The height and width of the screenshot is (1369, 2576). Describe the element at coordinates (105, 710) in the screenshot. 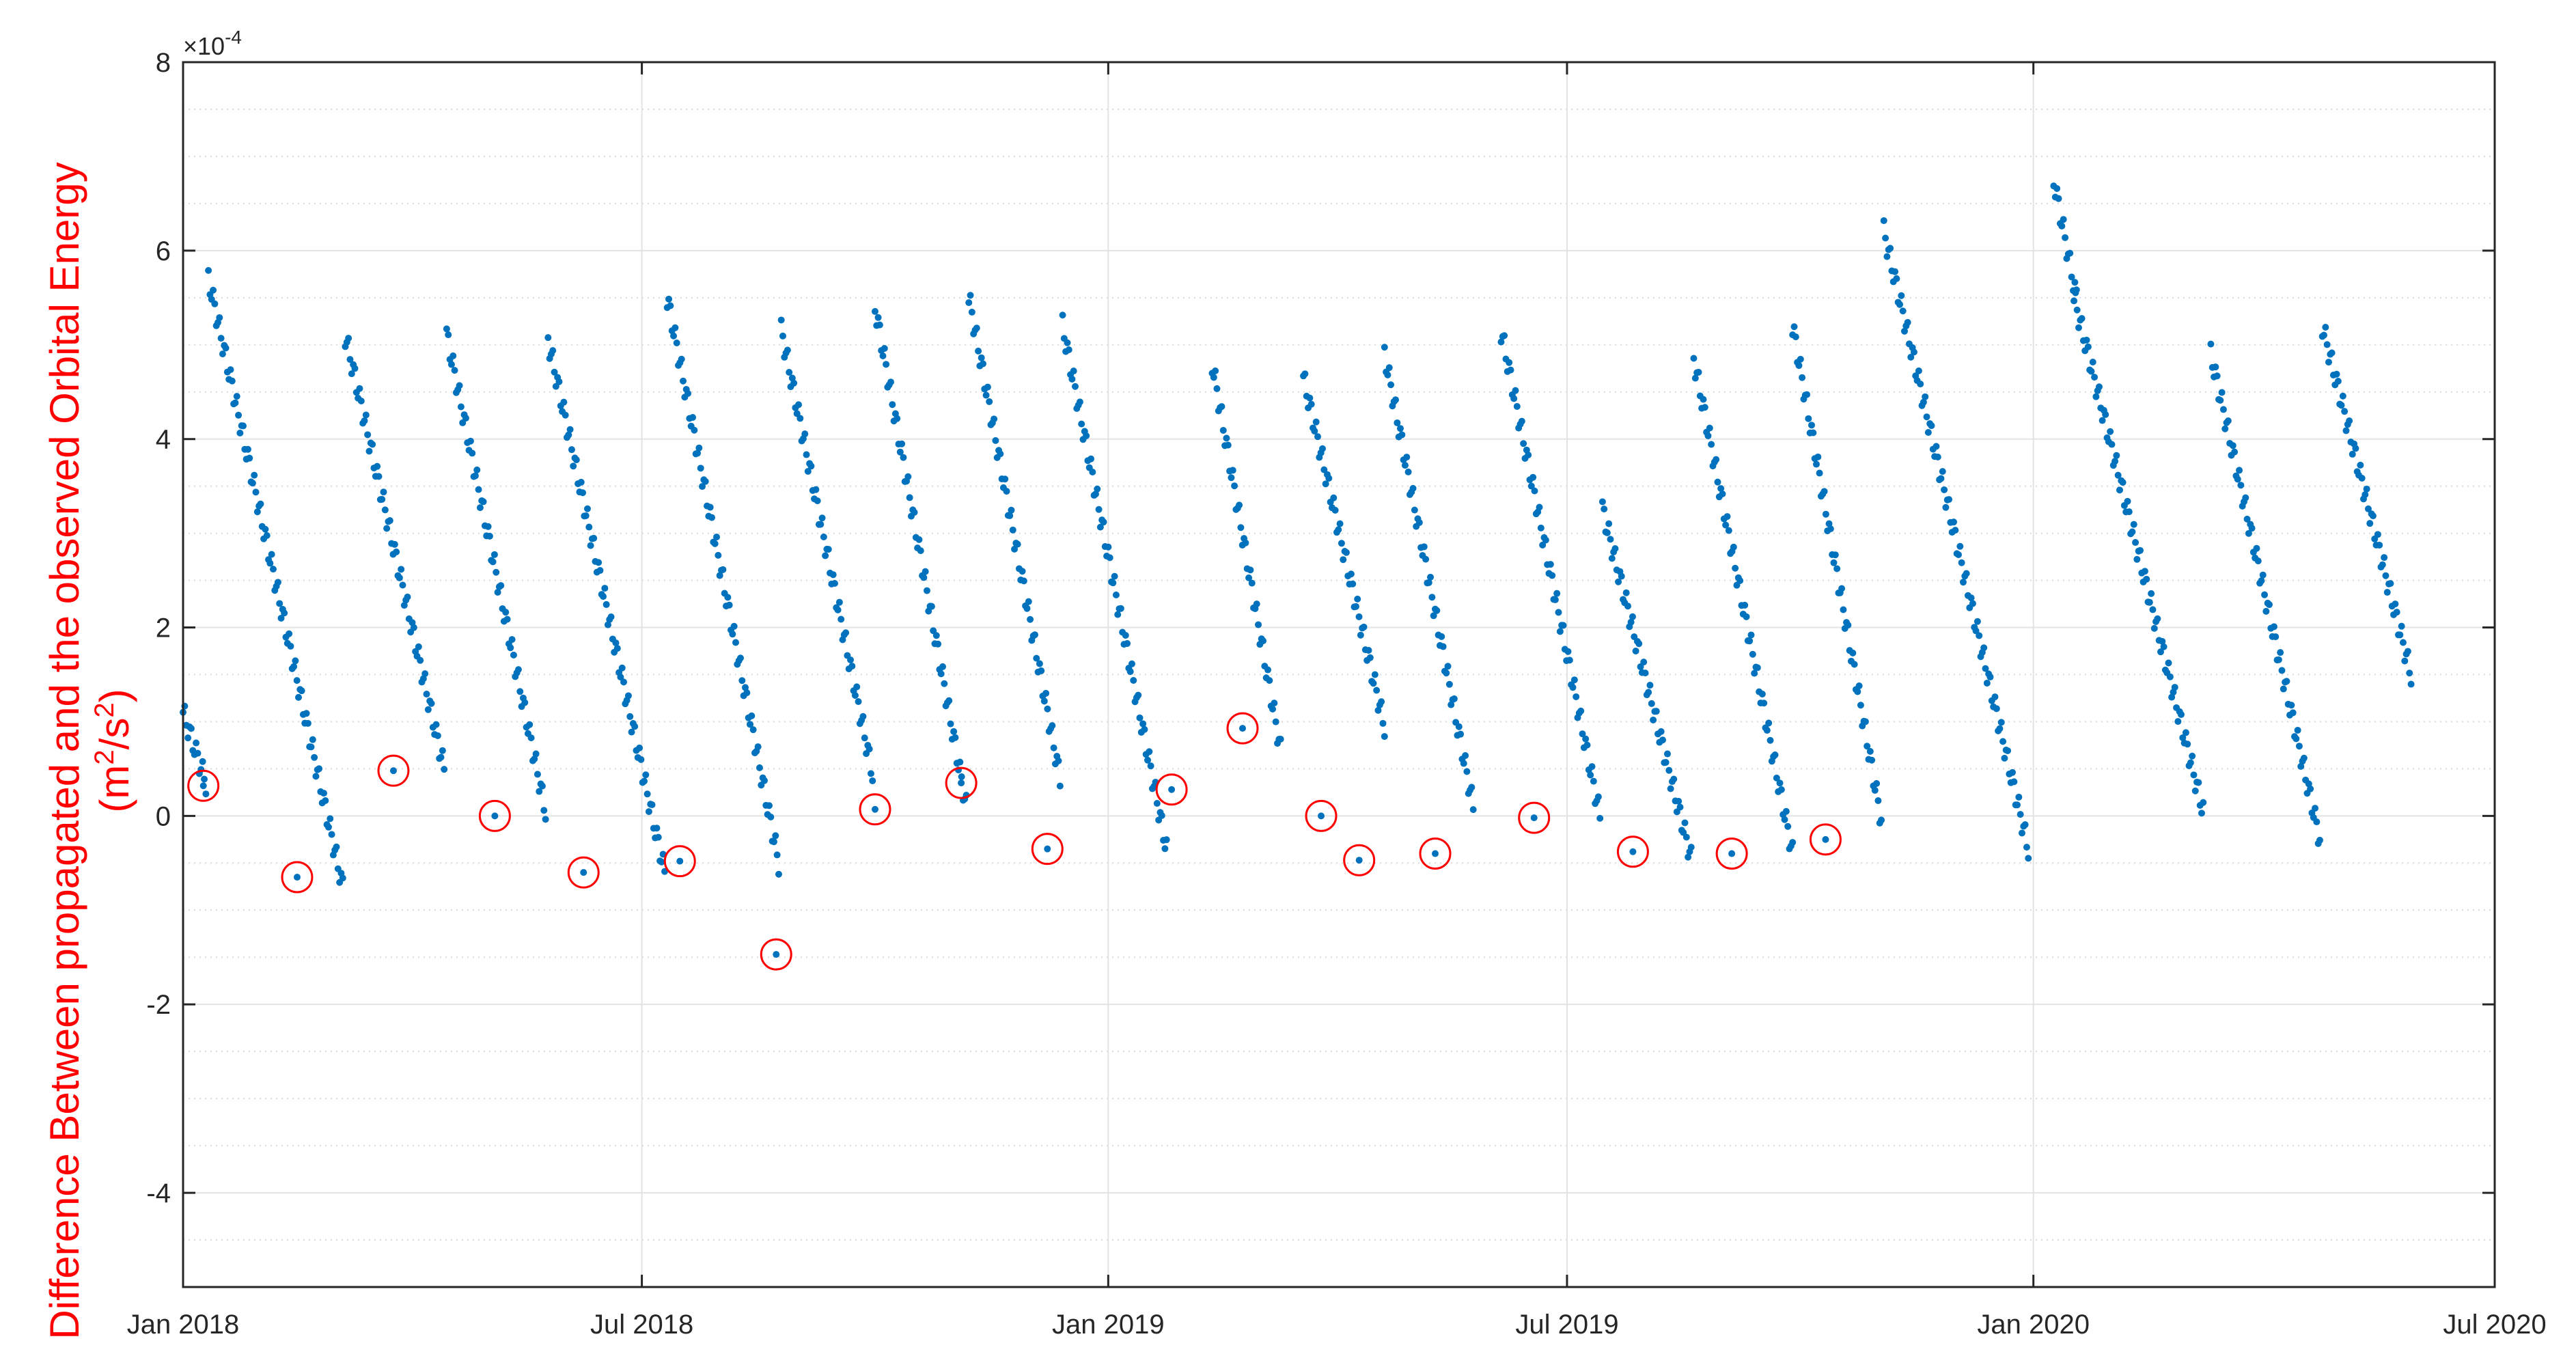

I see `y-unit-sup2: 2` at that location.